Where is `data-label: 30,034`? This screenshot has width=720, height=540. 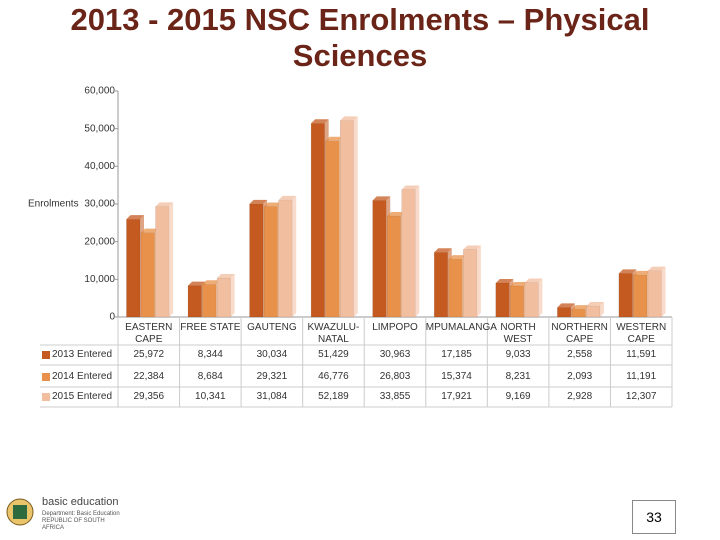
data-label: 30,034 is located at coordinates (272, 354).